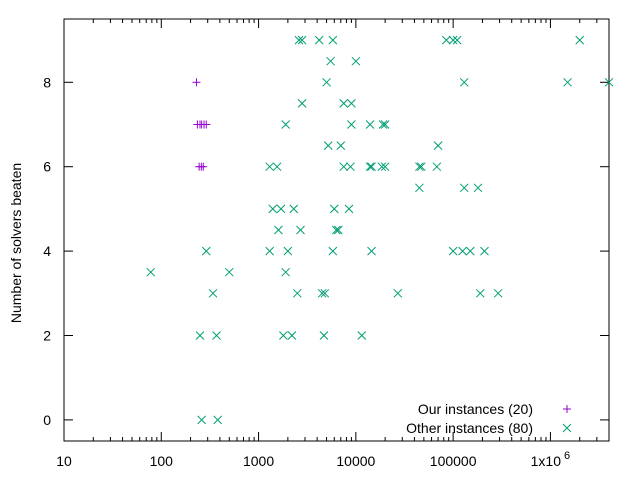  What do you see at coordinates (16, 243) in the screenshot?
I see `y-axis-title: Number of solvers beaten` at bounding box center [16, 243].